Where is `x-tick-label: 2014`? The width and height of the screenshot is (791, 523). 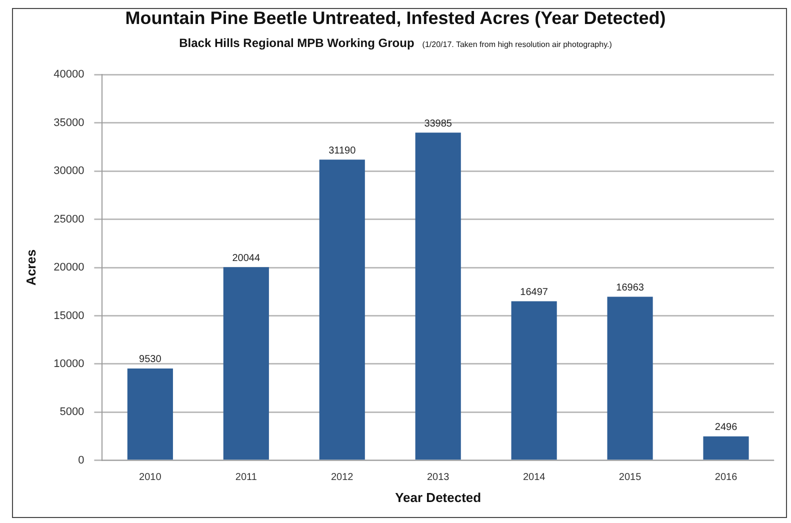
x-tick-label: 2014 is located at coordinates (534, 478).